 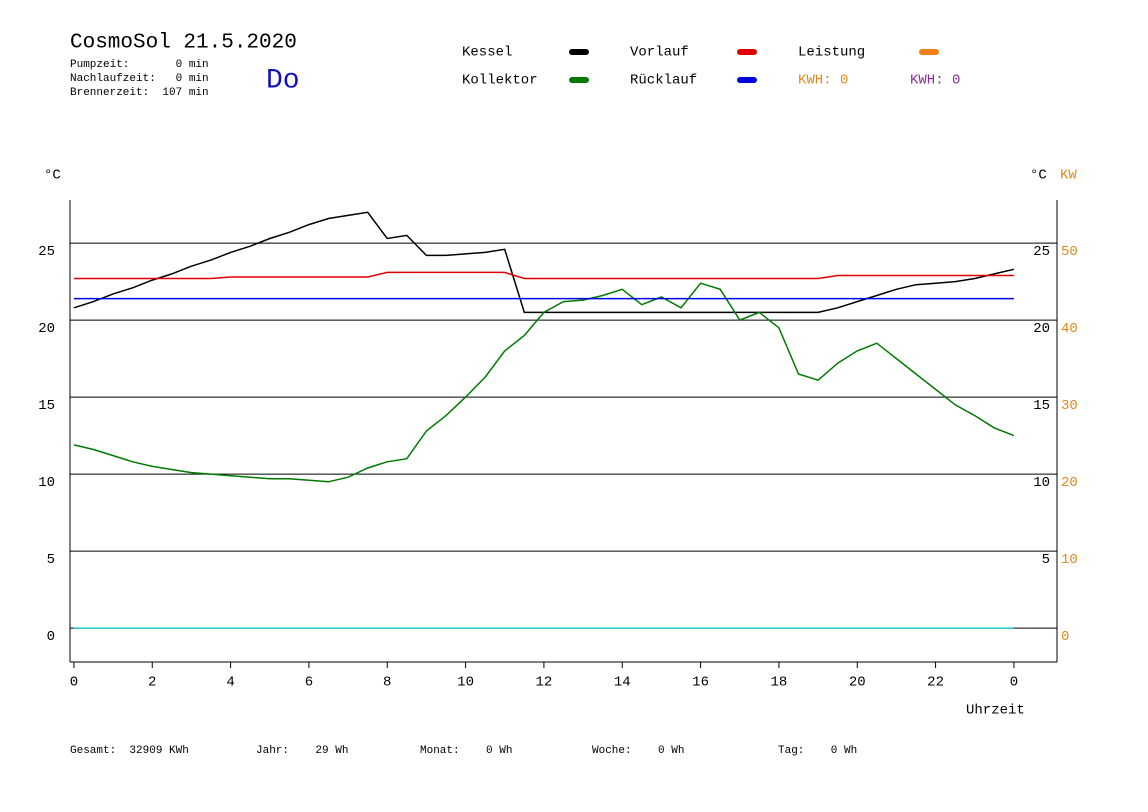 I want to click on legend-label: Leistung, so click(x=831, y=53).